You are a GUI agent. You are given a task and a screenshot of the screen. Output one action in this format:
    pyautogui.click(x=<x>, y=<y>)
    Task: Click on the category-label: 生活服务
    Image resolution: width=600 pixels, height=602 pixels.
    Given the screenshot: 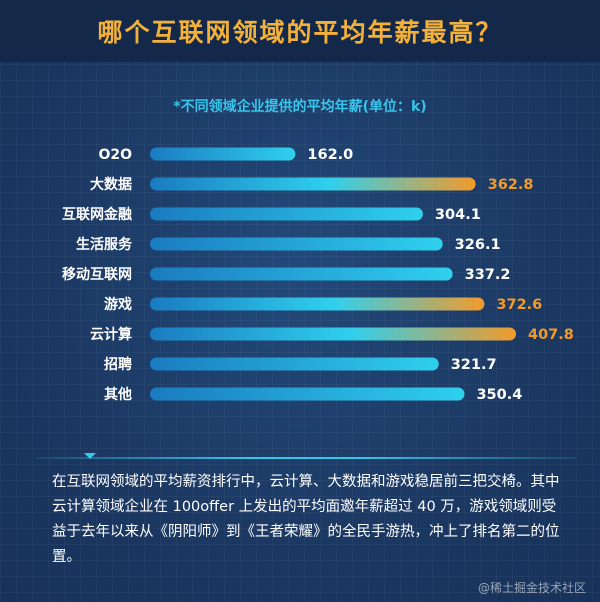 What is the action you would take?
    pyautogui.click(x=104, y=244)
    